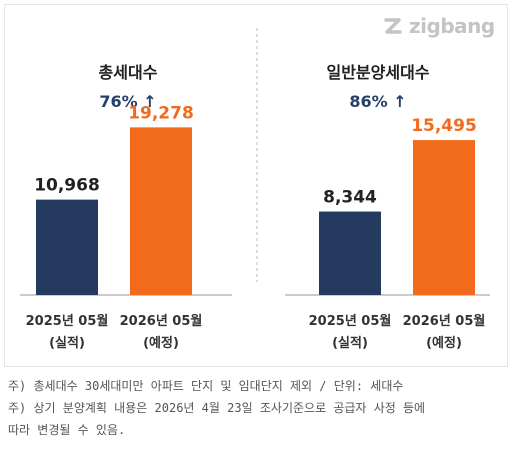 The width and height of the screenshot is (512, 451). Describe the element at coordinates (161, 113) in the screenshot. I see `data-label: 19,278` at that location.